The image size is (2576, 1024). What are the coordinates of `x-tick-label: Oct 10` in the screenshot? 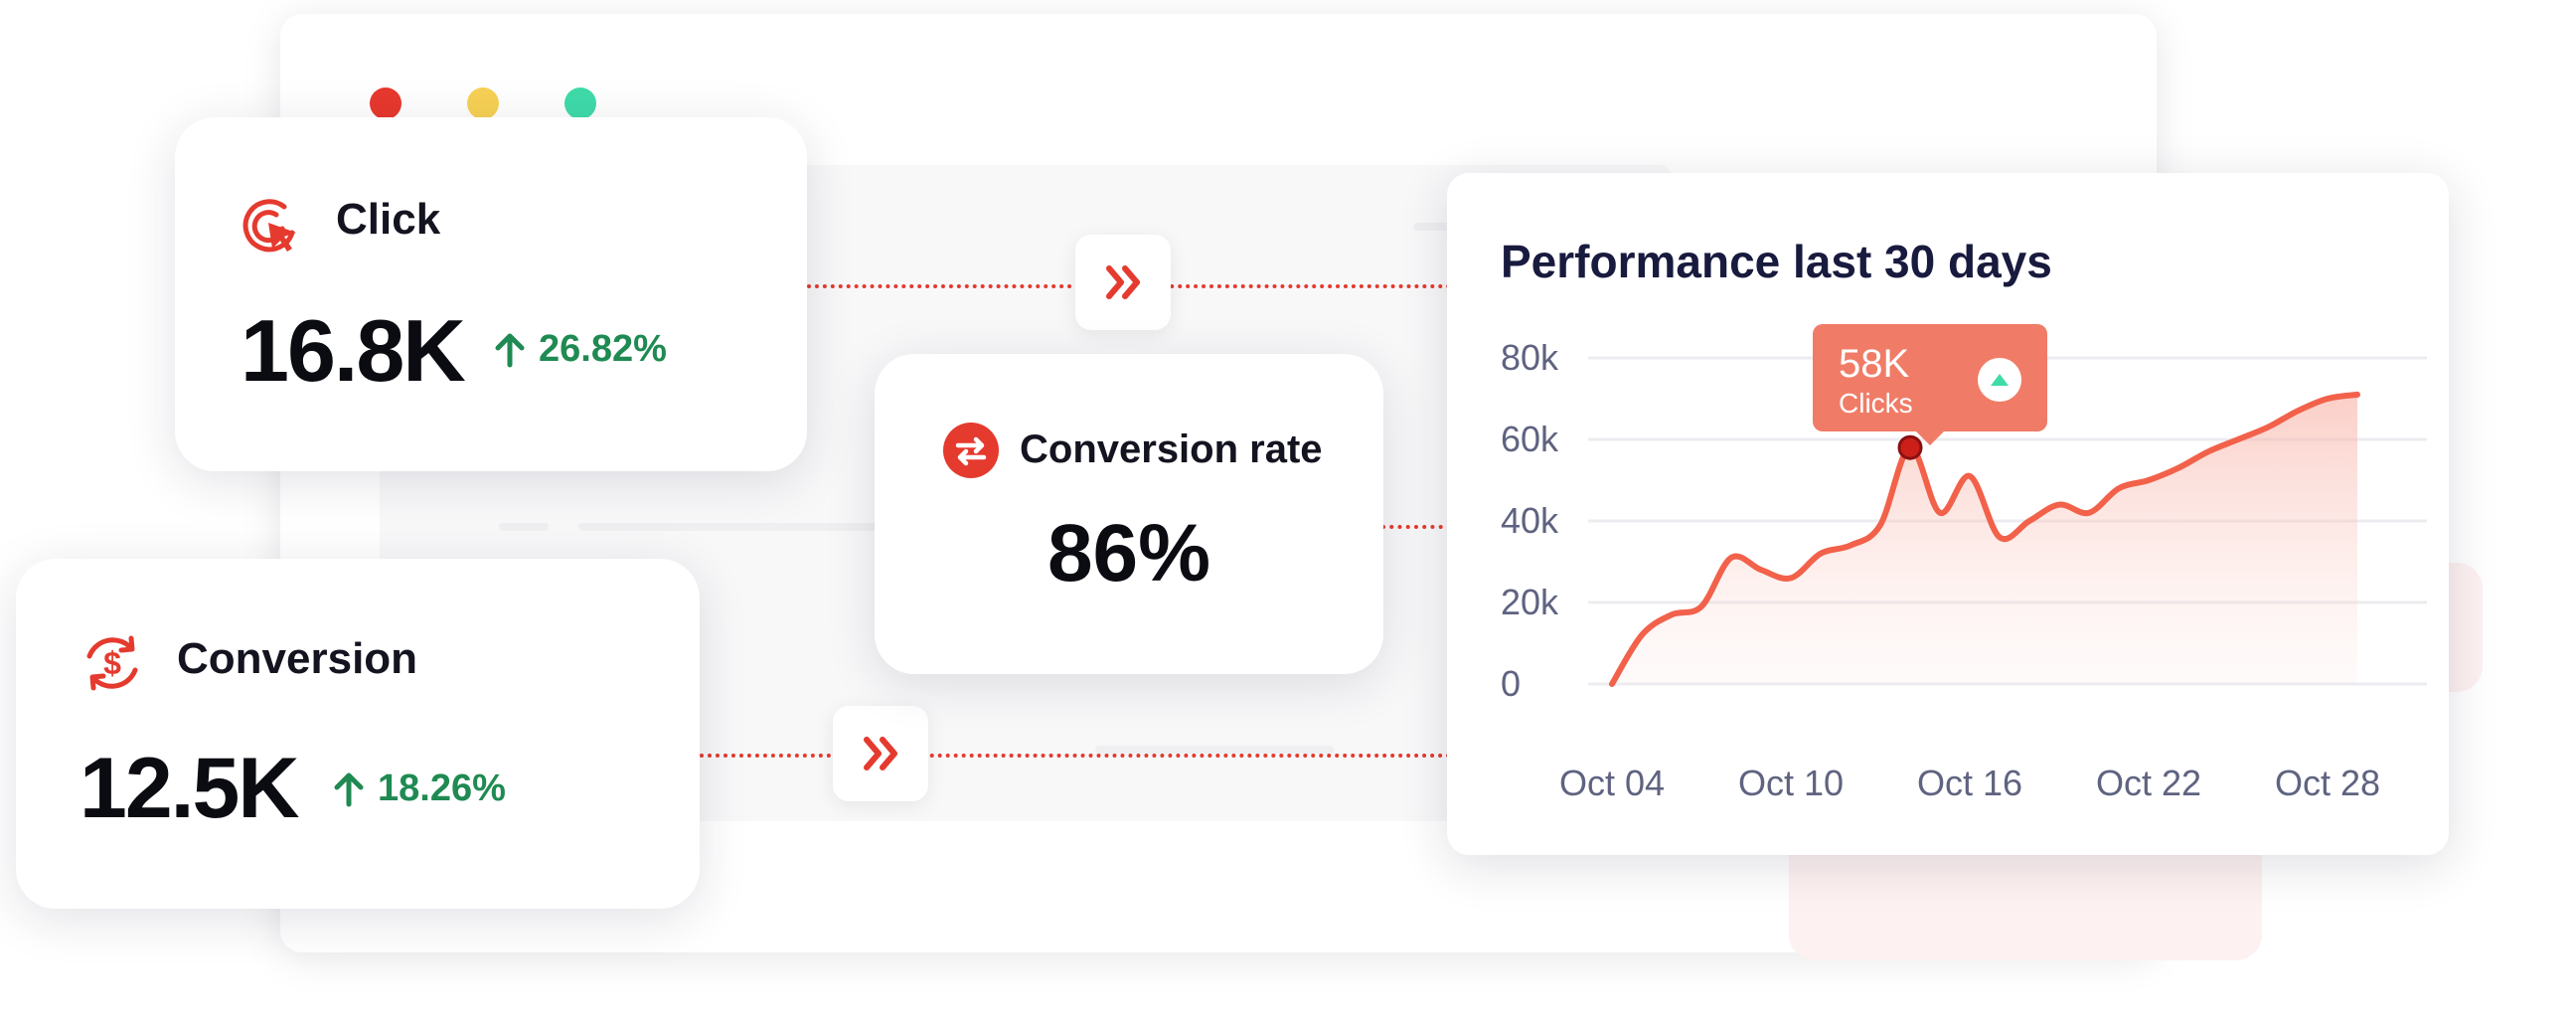 It's located at (1791, 783).